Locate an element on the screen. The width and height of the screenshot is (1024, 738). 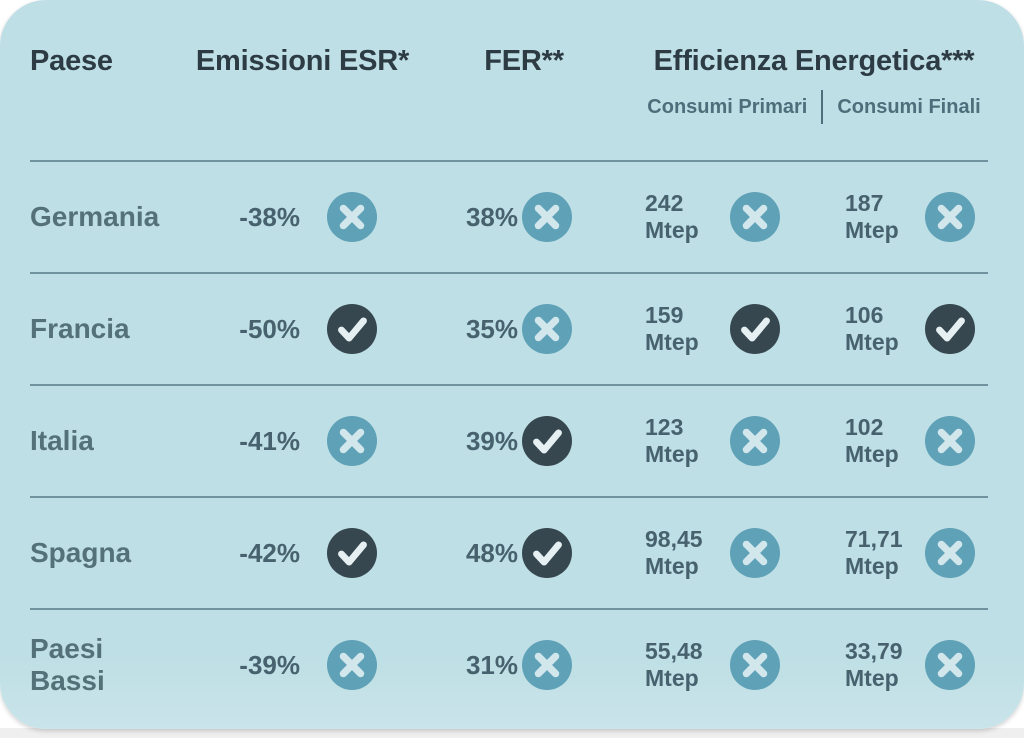
consumi-primari-number: 55,48 is located at coordinates (674, 651).